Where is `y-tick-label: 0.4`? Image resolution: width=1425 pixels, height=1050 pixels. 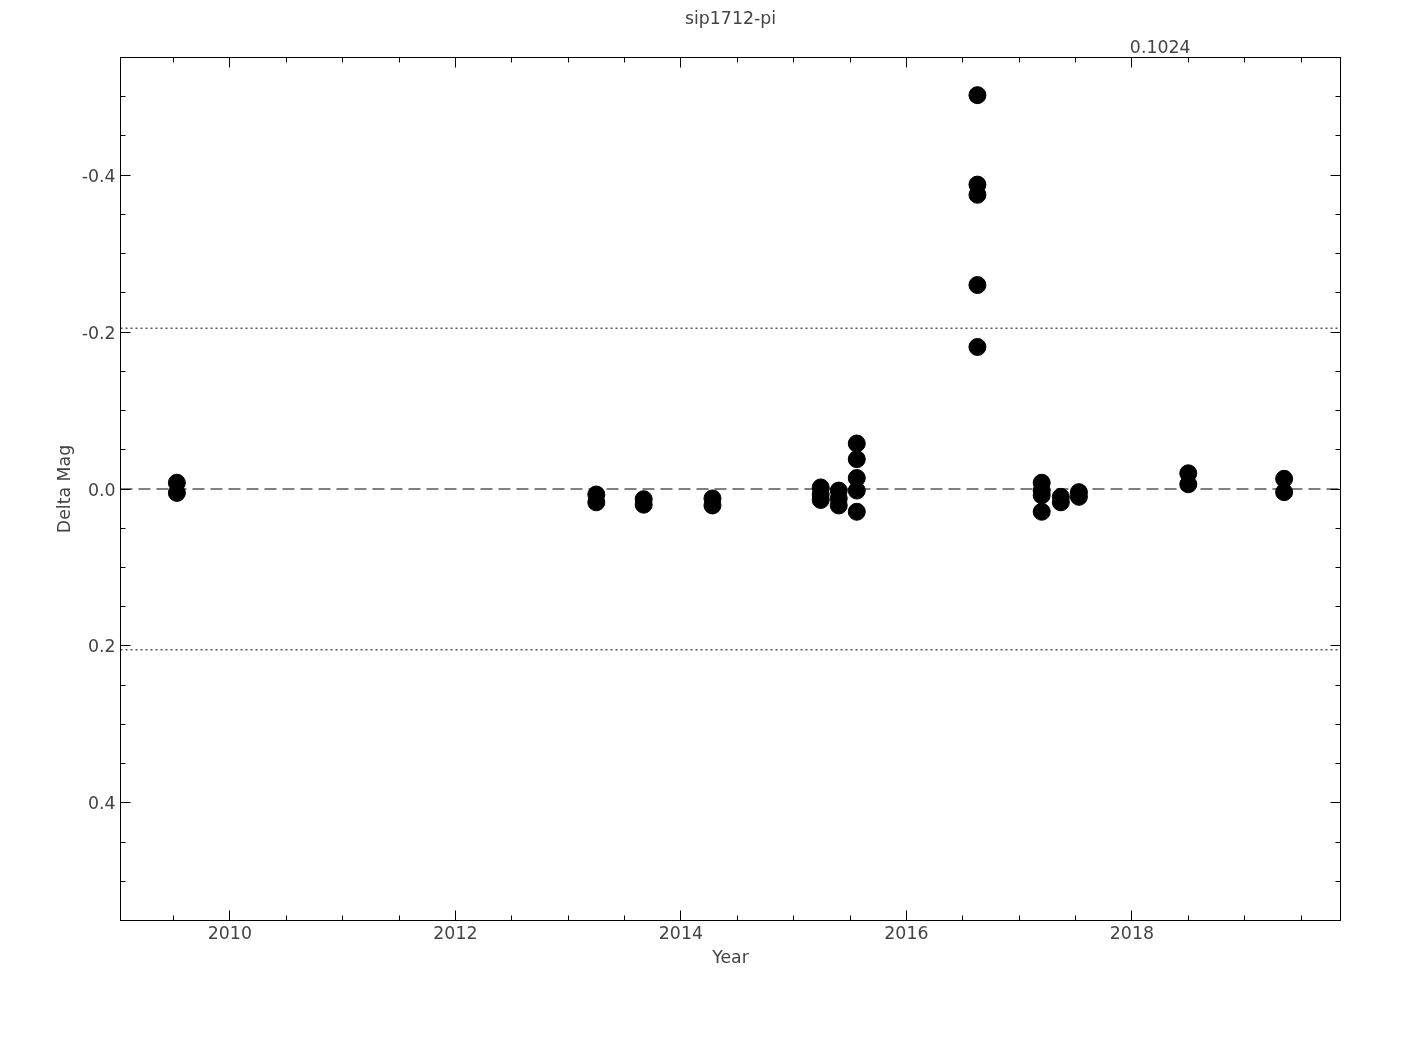 y-tick-label: 0.4 is located at coordinates (101, 803).